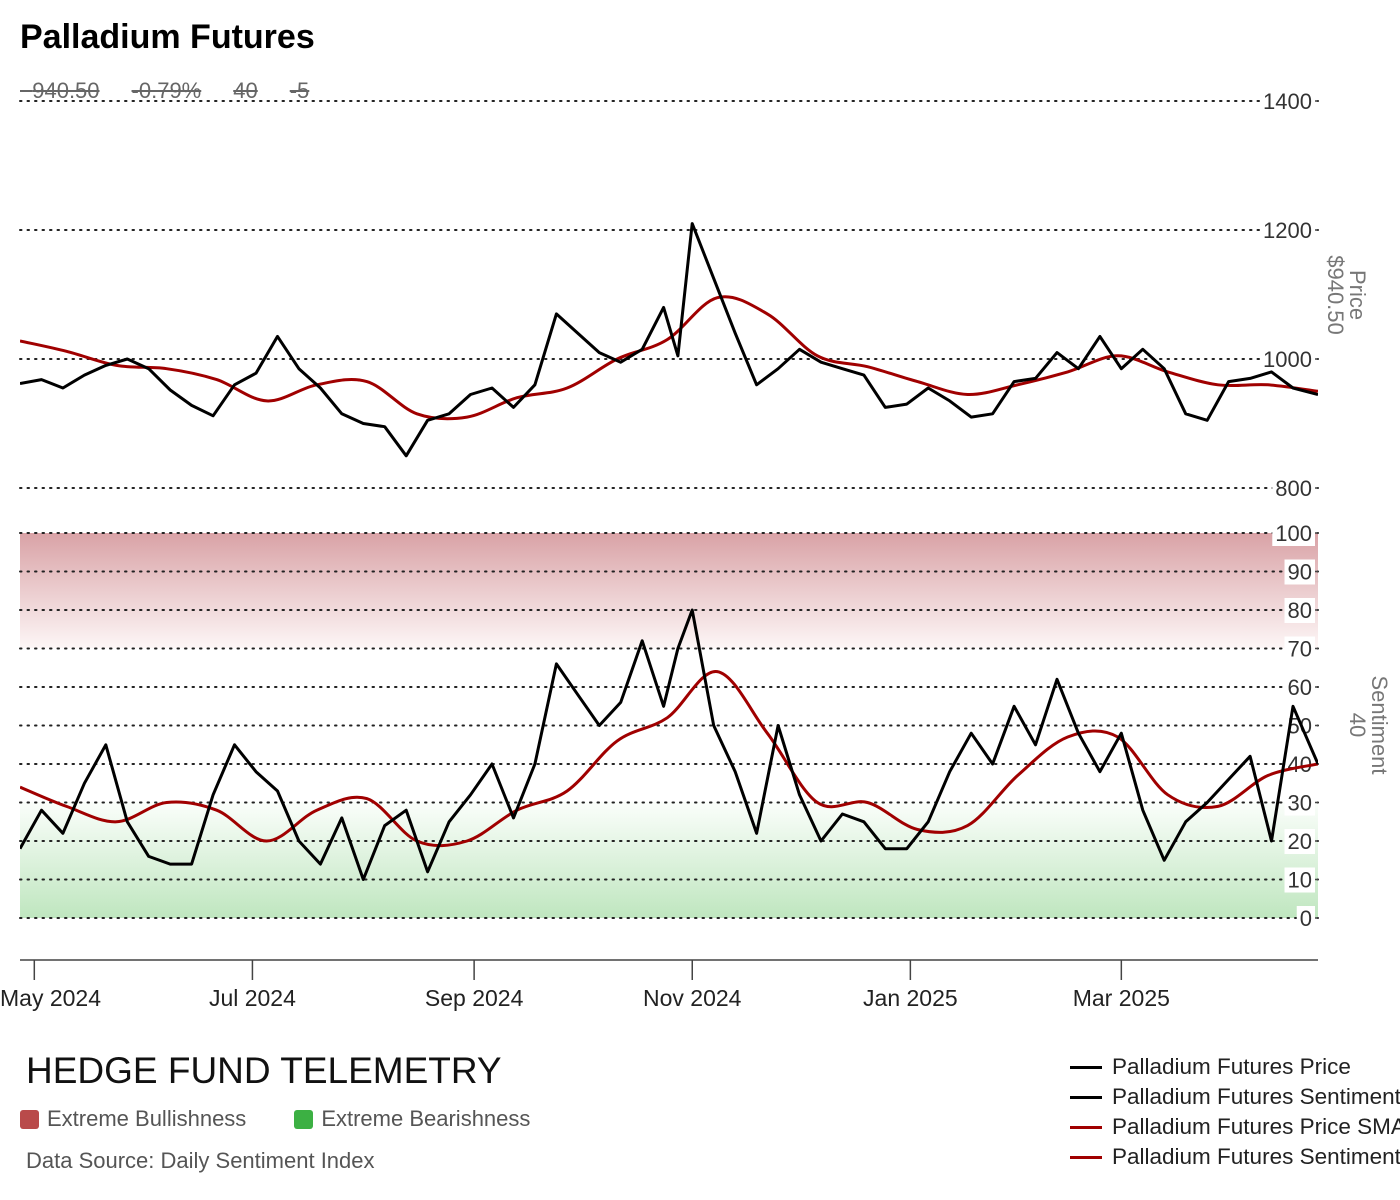 Image resolution: width=1400 pixels, height=1200 pixels. What do you see at coordinates (1231, 1066) in the screenshot?
I see `legend-label: Palladium Futures Price` at bounding box center [1231, 1066].